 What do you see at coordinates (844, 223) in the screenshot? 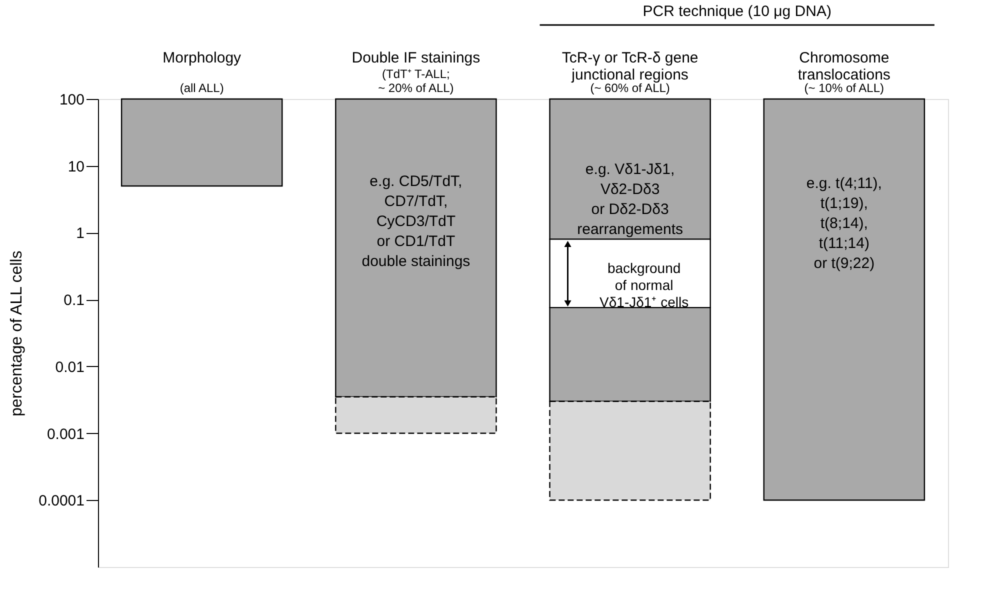
I see `annotation: e.g. t(4;11), t(1;19), t(8;14), t(11;14) or t(9;22)` at bounding box center [844, 223].